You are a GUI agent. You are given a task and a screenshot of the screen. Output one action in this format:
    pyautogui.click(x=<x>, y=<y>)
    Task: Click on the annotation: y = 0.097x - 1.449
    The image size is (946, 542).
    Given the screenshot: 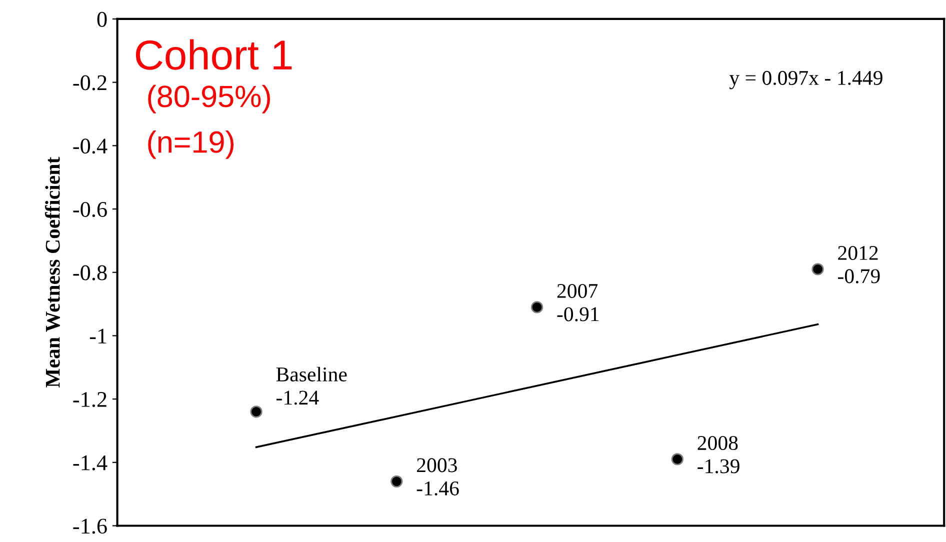 What is the action you would take?
    pyautogui.click(x=805, y=80)
    